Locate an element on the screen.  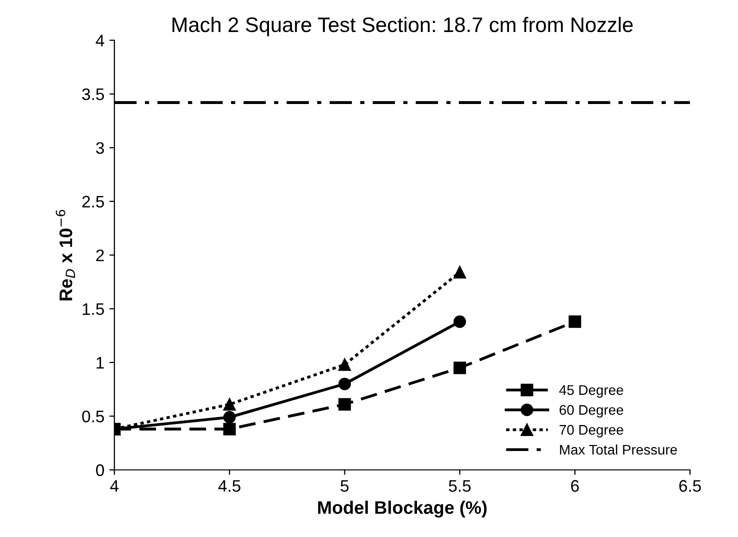
y-tick-label: 0 is located at coordinates (100, 470).